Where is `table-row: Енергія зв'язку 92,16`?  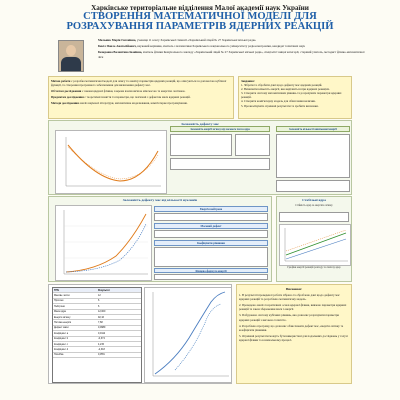
table-row: Енергія зв'язку 92,16 is located at coordinates (97, 318).